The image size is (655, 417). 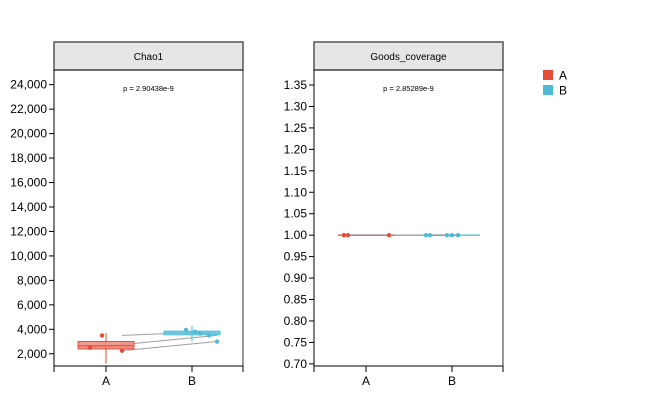 What do you see at coordinates (296, 342) in the screenshot?
I see `goods-coverage-y-tick-label: 0.75` at bounding box center [296, 342].